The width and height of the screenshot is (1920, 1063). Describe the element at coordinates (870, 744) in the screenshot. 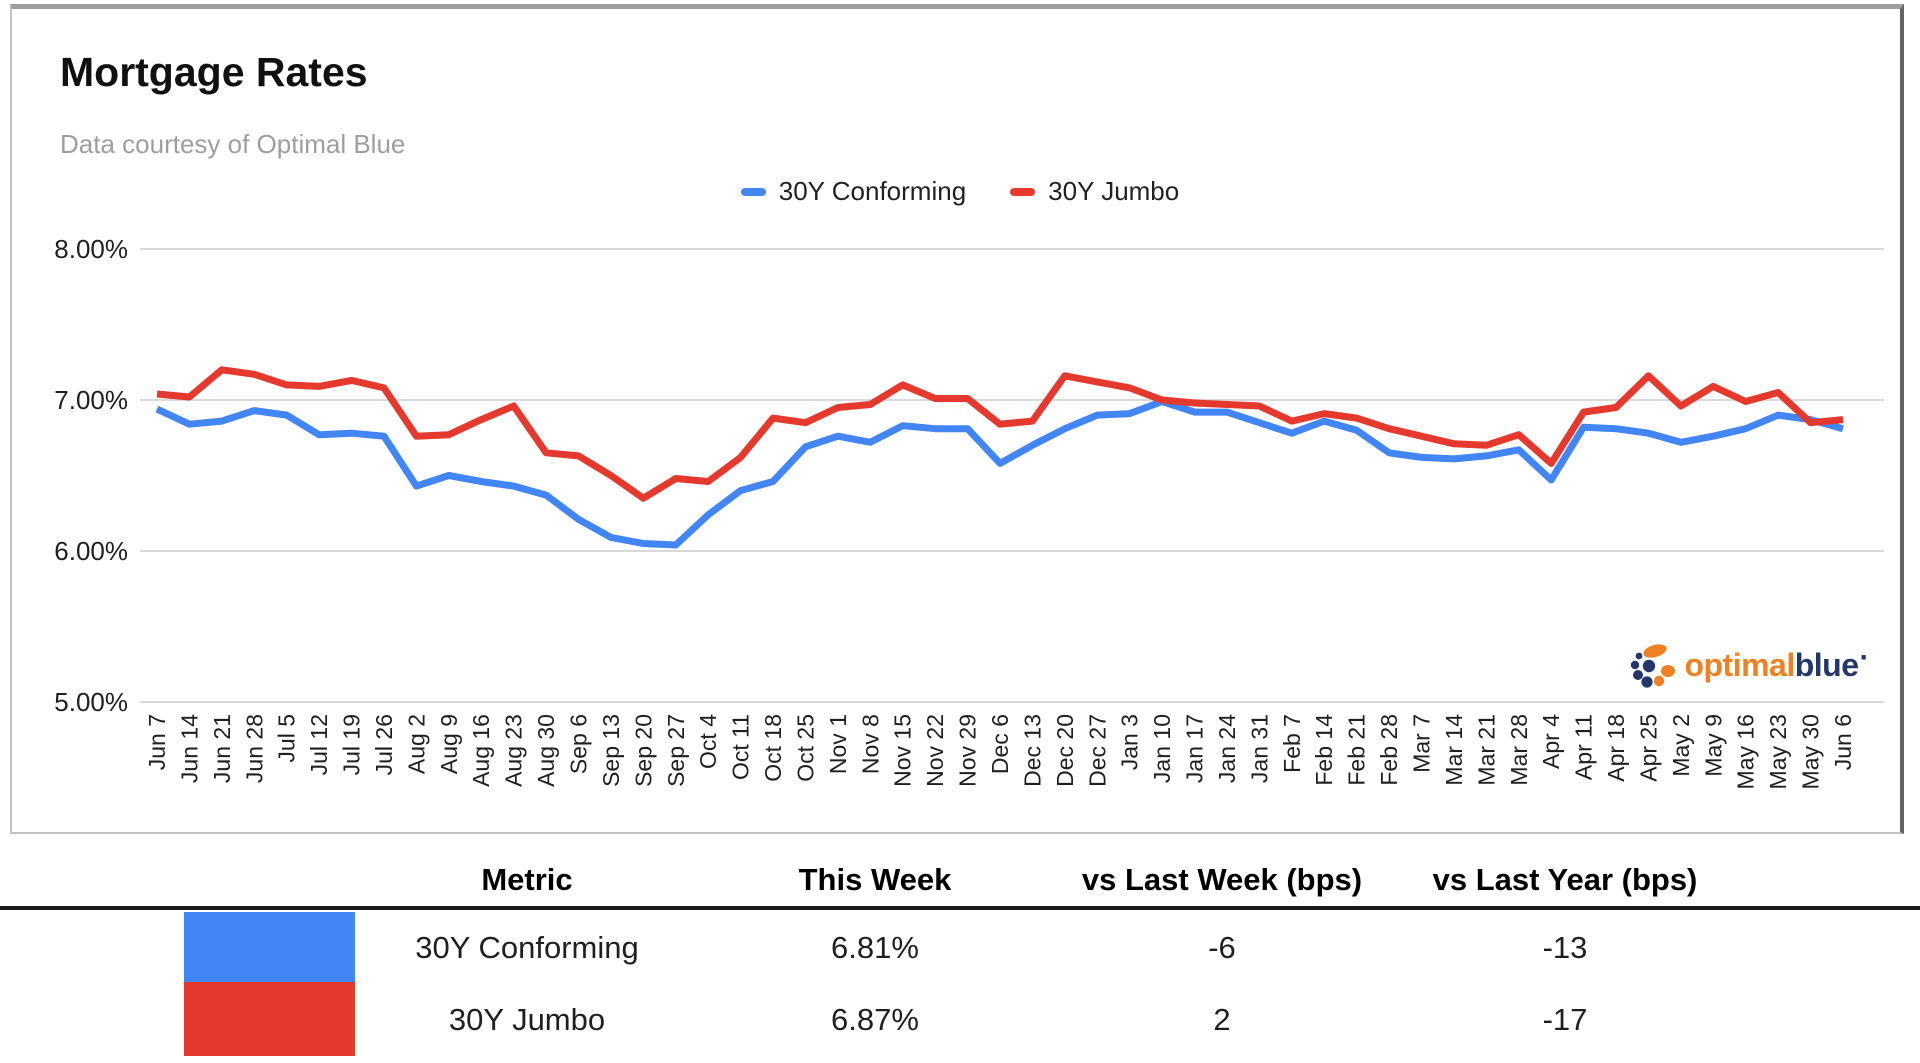

I see `x-tick-label: Nov 8` at that location.